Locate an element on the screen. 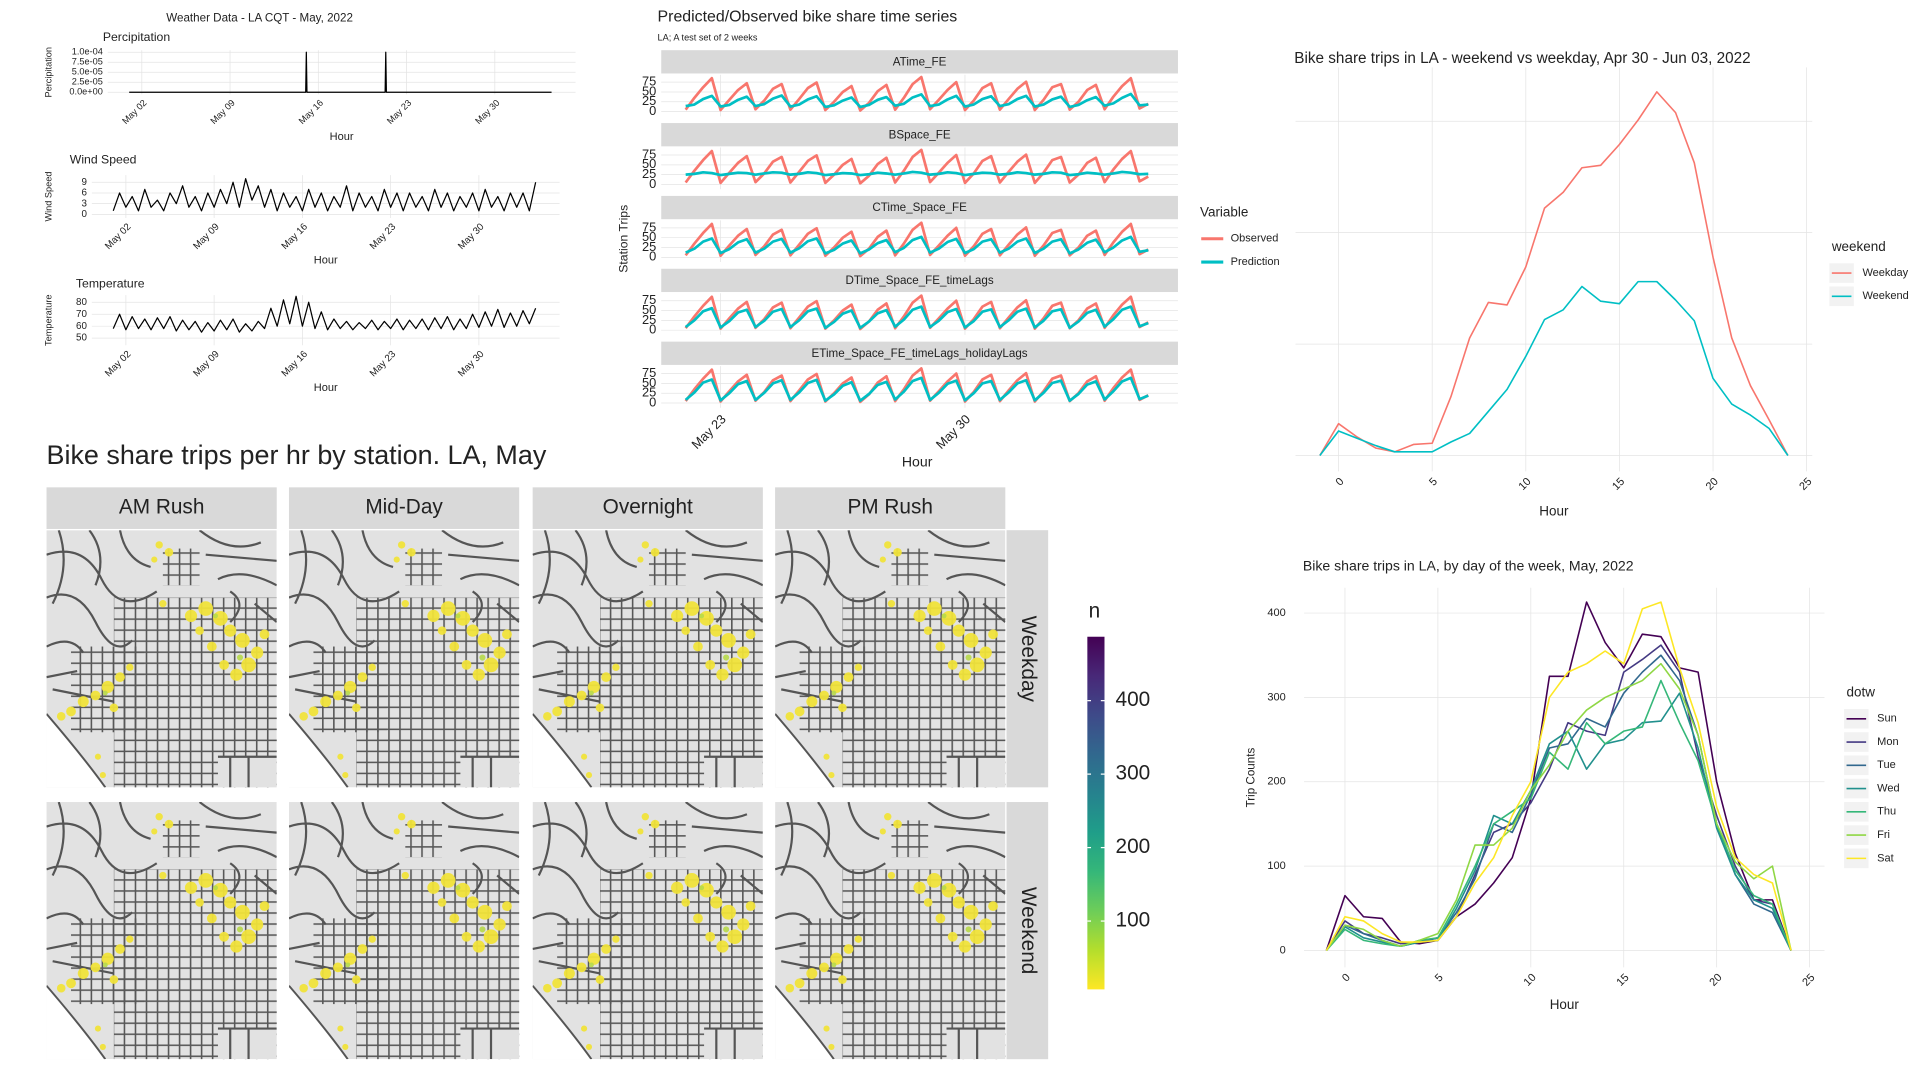 Image resolution: width=1920 pixels, height=1080 pixels. y-tick-label: 7.5e-05 is located at coordinates (87, 62).